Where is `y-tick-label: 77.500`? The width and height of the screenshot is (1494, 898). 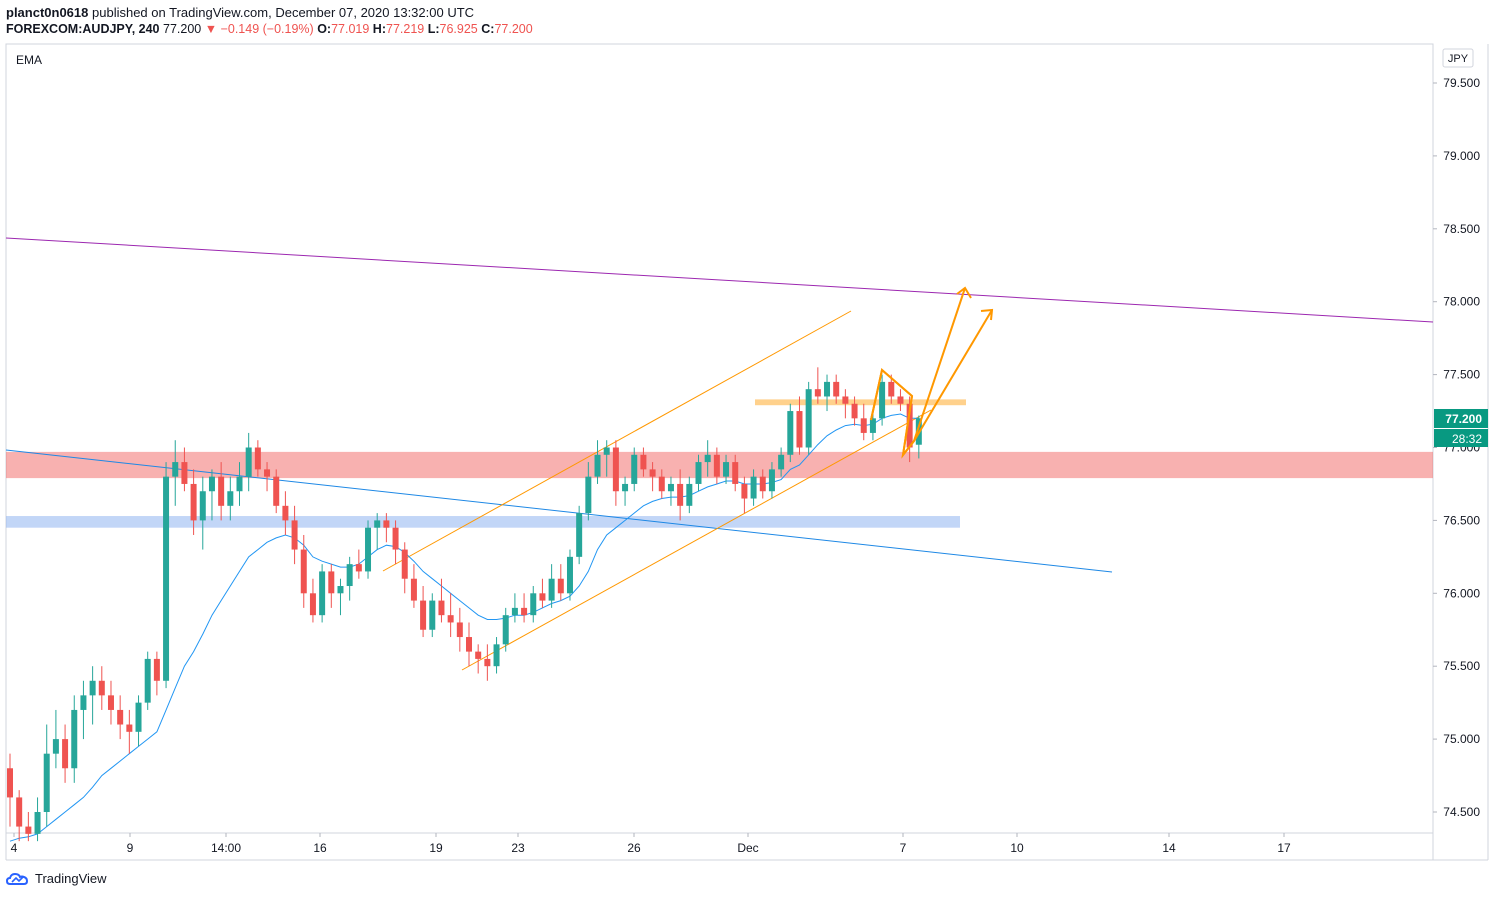
y-tick-label: 77.500 is located at coordinates (1461, 375).